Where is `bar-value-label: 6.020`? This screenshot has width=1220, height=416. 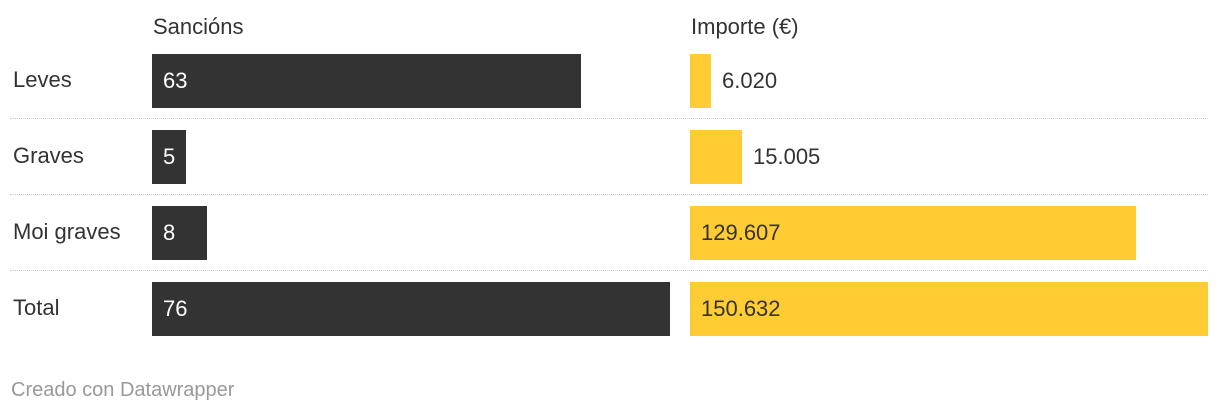
bar-value-label: 6.020 is located at coordinates (750, 80).